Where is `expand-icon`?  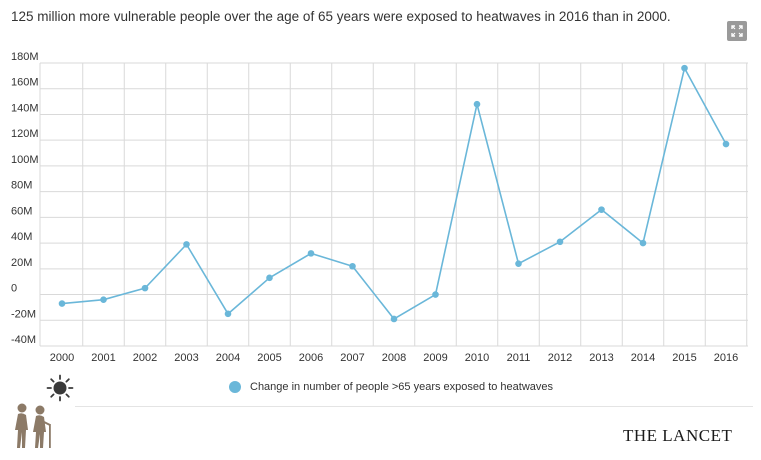
expand-icon is located at coordinates (737, 31).